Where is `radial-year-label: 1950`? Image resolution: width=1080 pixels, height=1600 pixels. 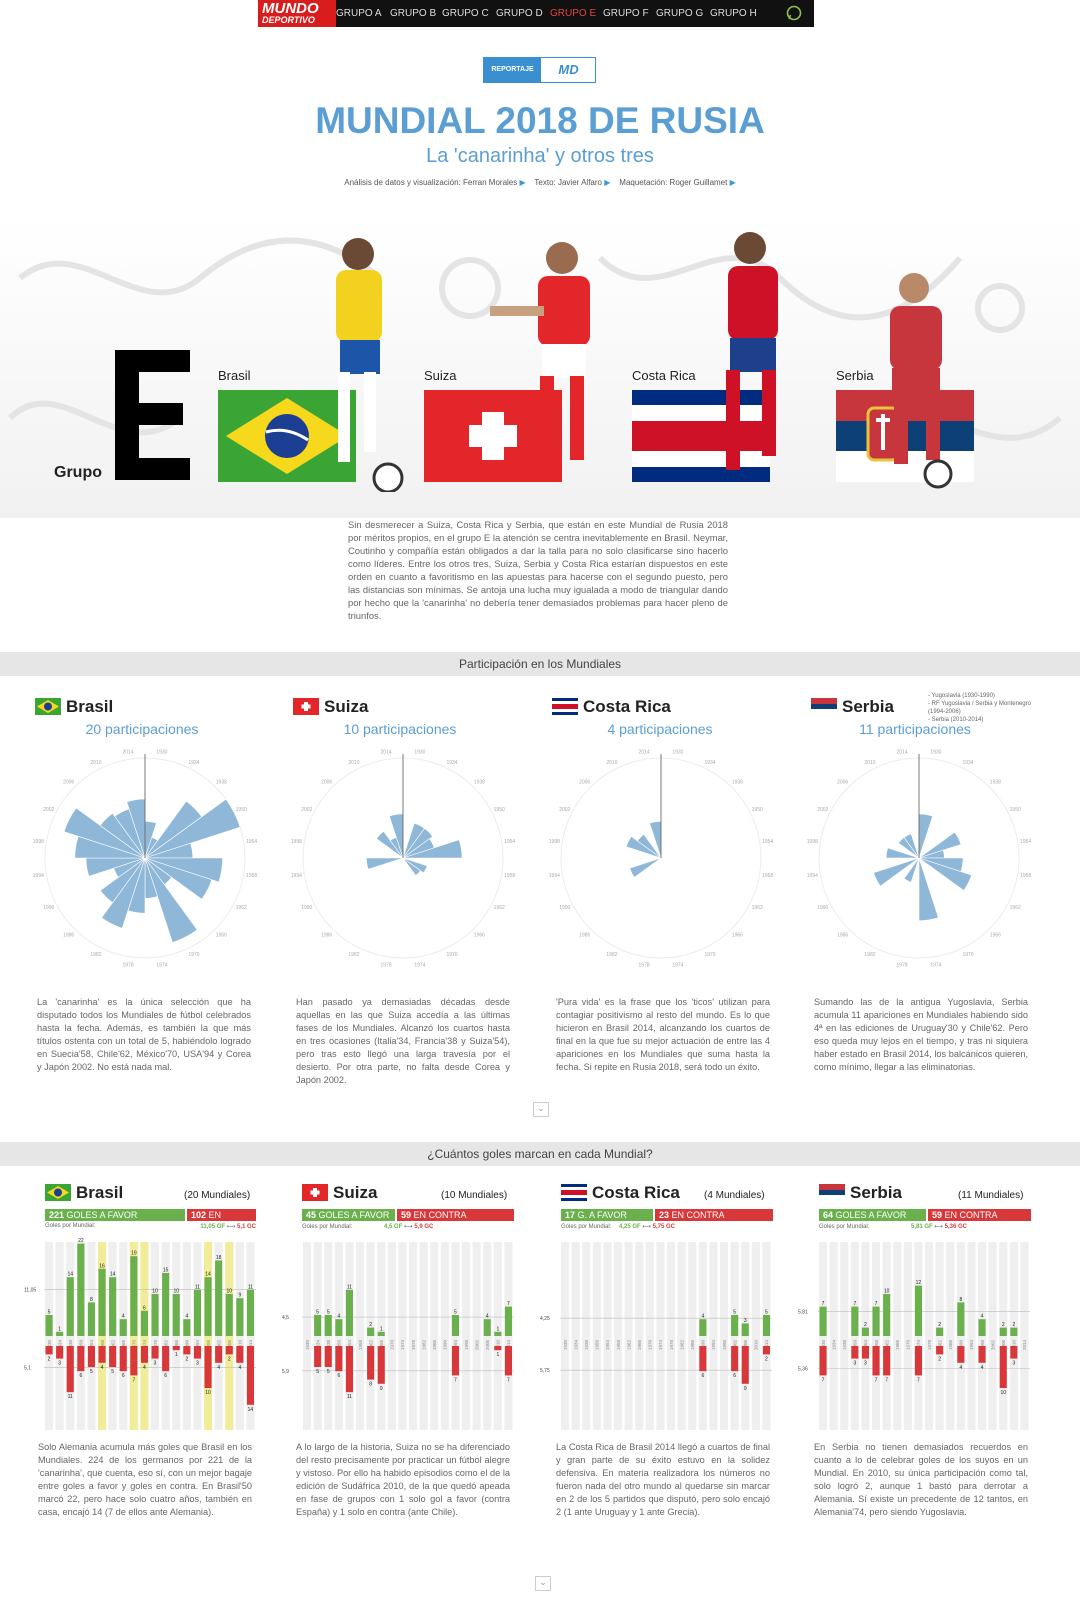
radial-year-label: 1950 is located at coordinates (499, 810).